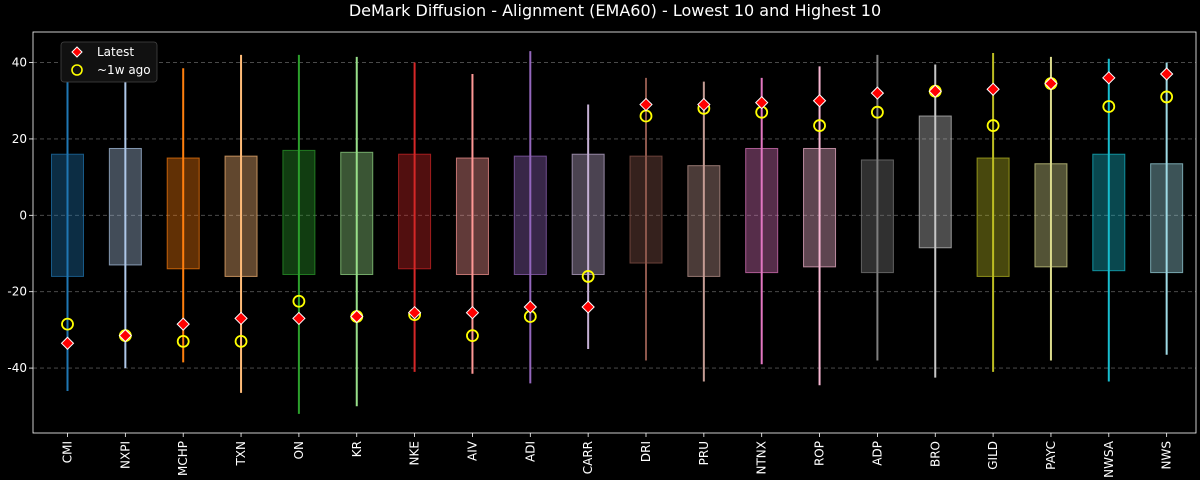  I want to click on latest-marker-adp, so click(877, 93).